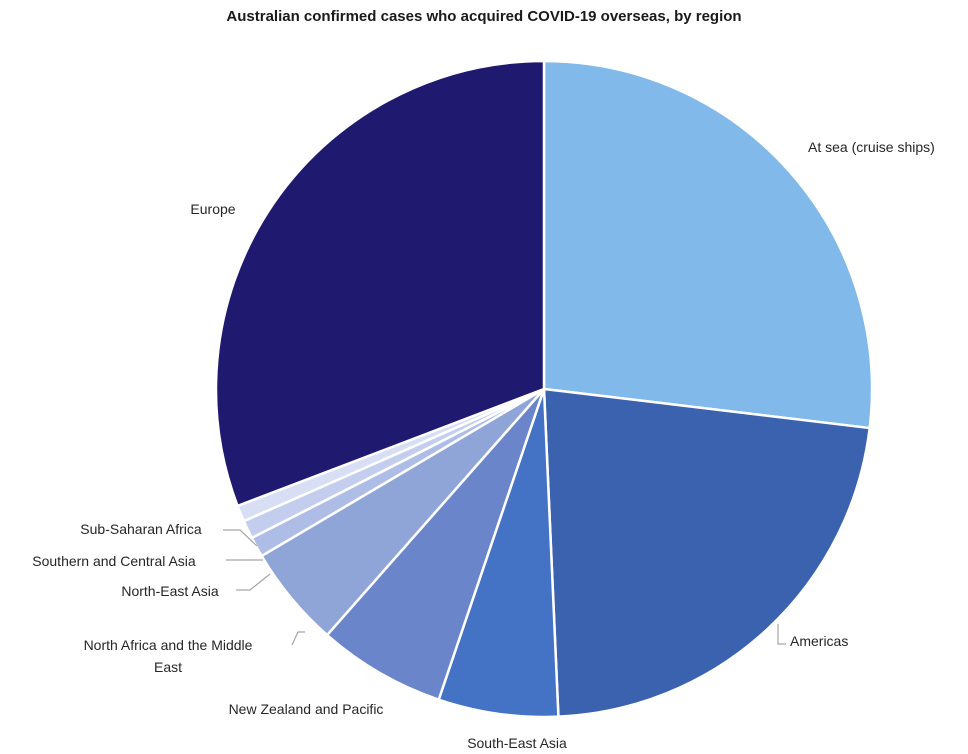 The image size is (968, 754). What do you see at coordinates (306, 709) in the screenshot?
I see `slice-label-new-zealand-and-pacific: New Zealand and Pacific` at bounding box center [306, 709].